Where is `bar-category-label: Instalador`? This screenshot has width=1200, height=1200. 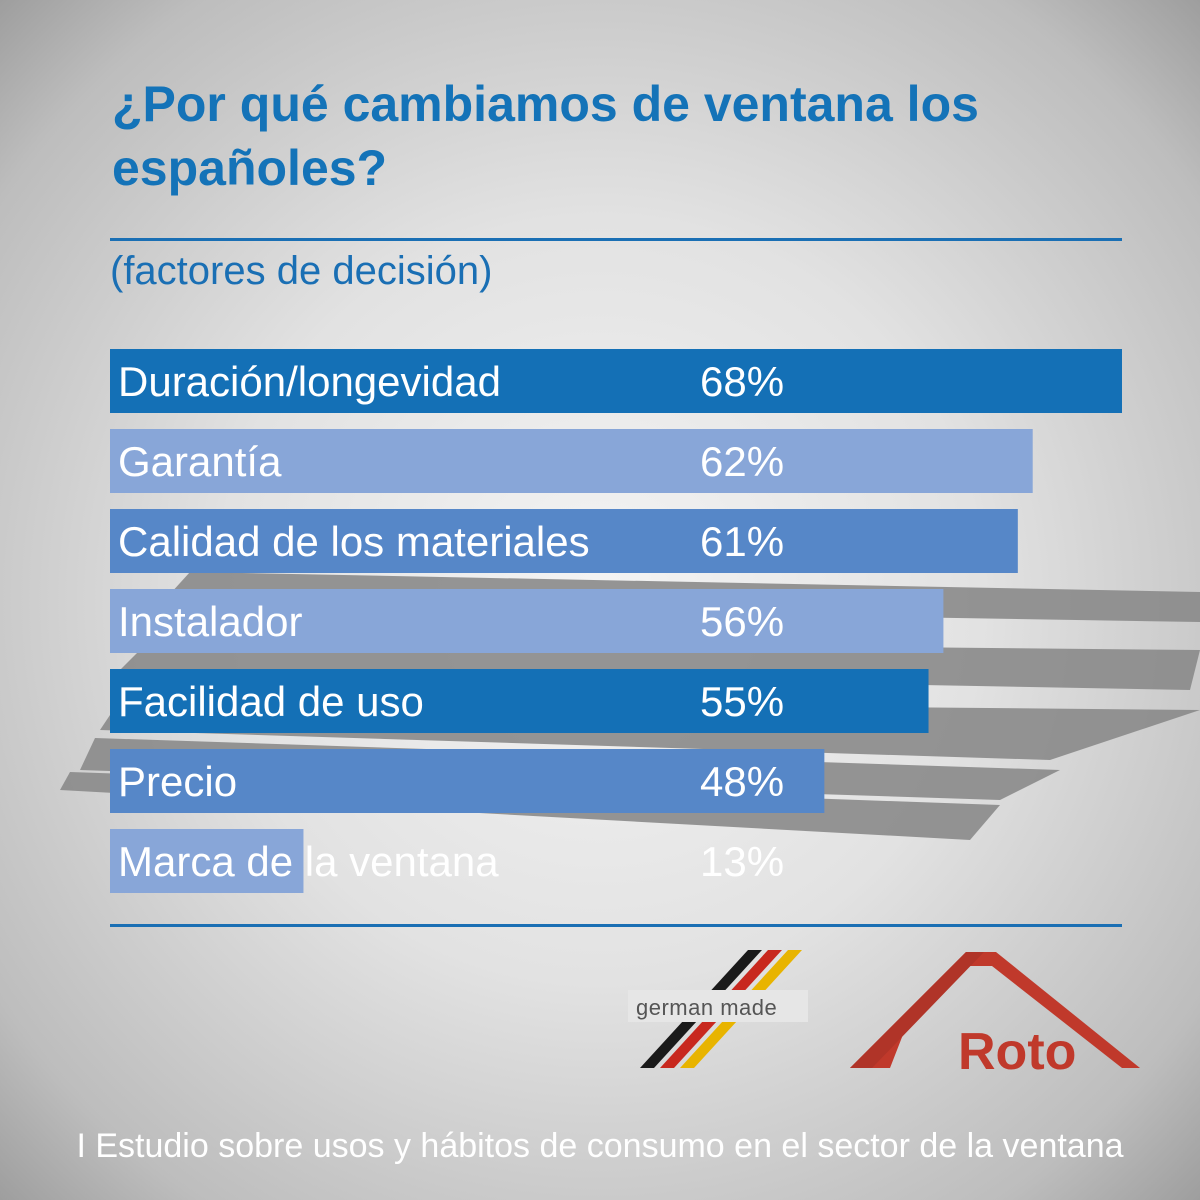
bar-category-label: Instalador is located at coordinates (210, 621).